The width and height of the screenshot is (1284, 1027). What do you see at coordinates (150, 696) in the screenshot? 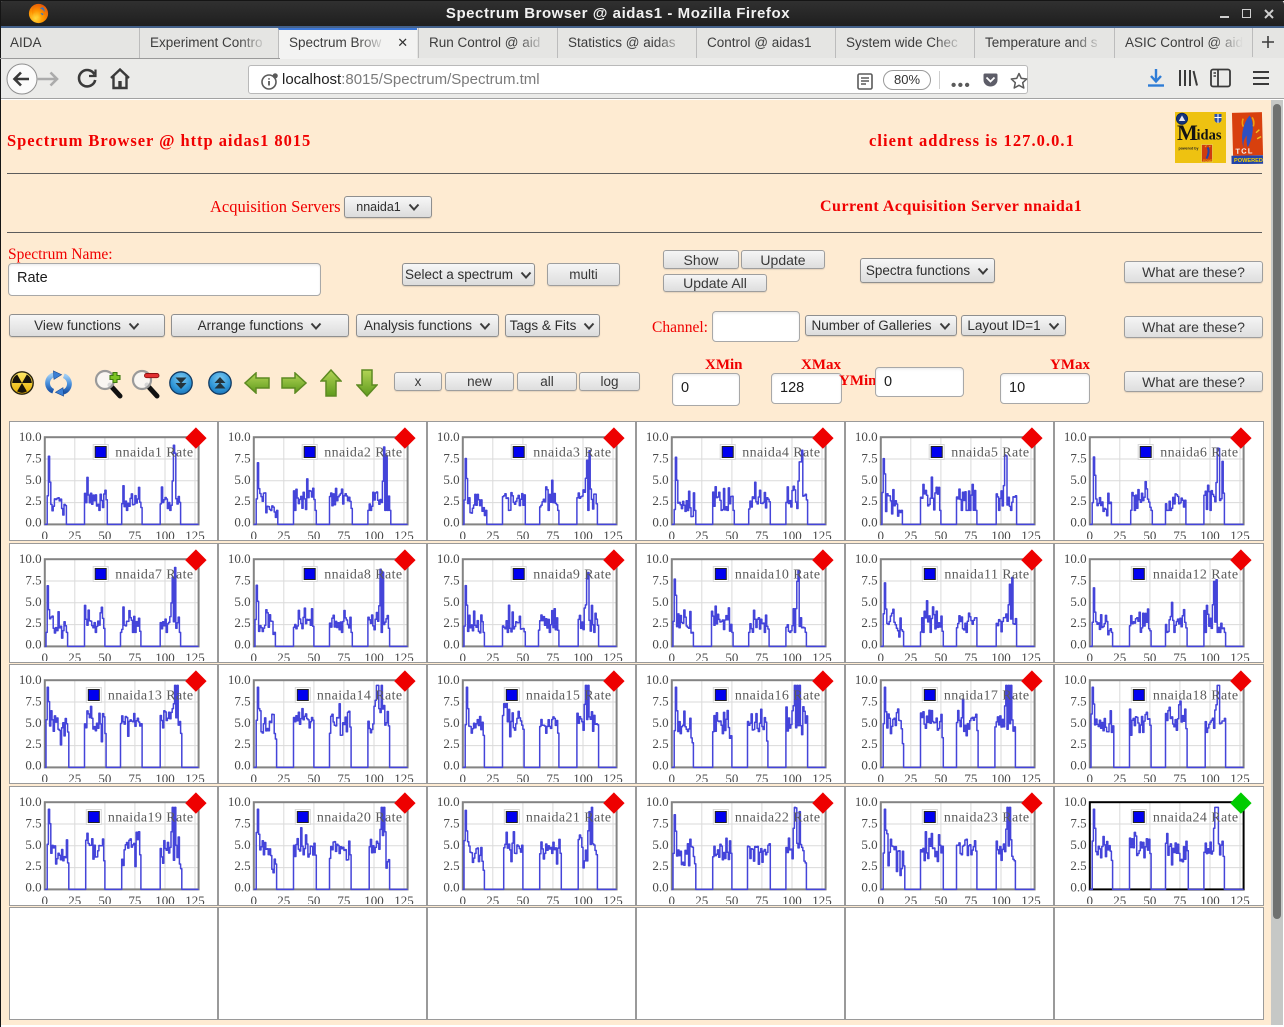
I see `svg-text: nnaida13 Rate` at bounding box center [150, 696].